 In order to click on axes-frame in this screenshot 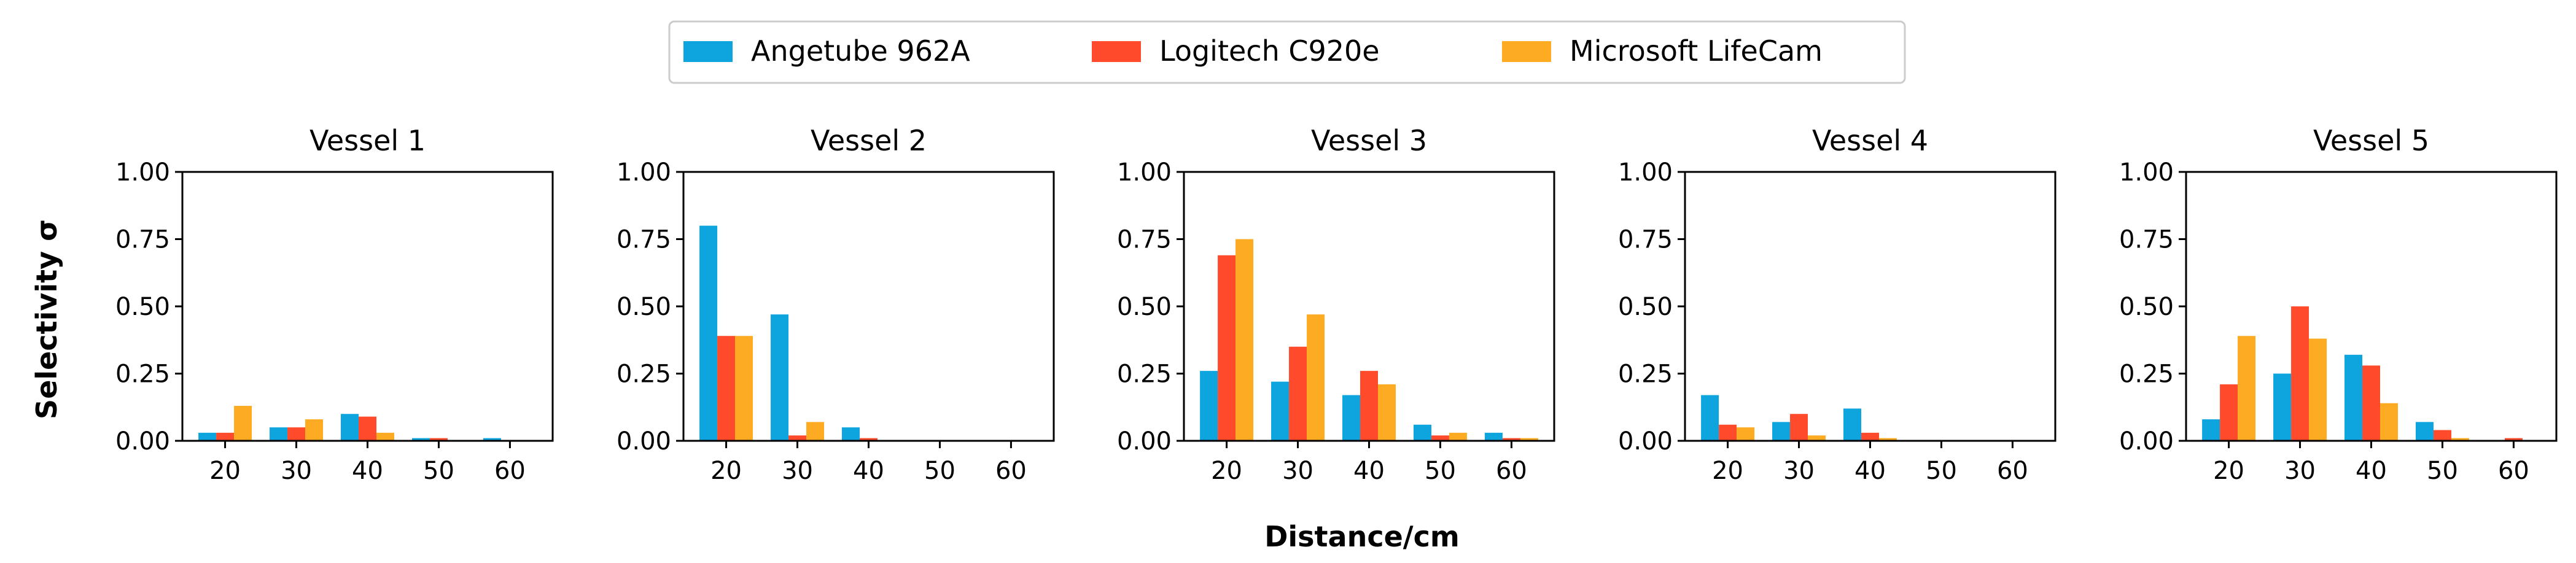, I will do `click(367, 306)`.